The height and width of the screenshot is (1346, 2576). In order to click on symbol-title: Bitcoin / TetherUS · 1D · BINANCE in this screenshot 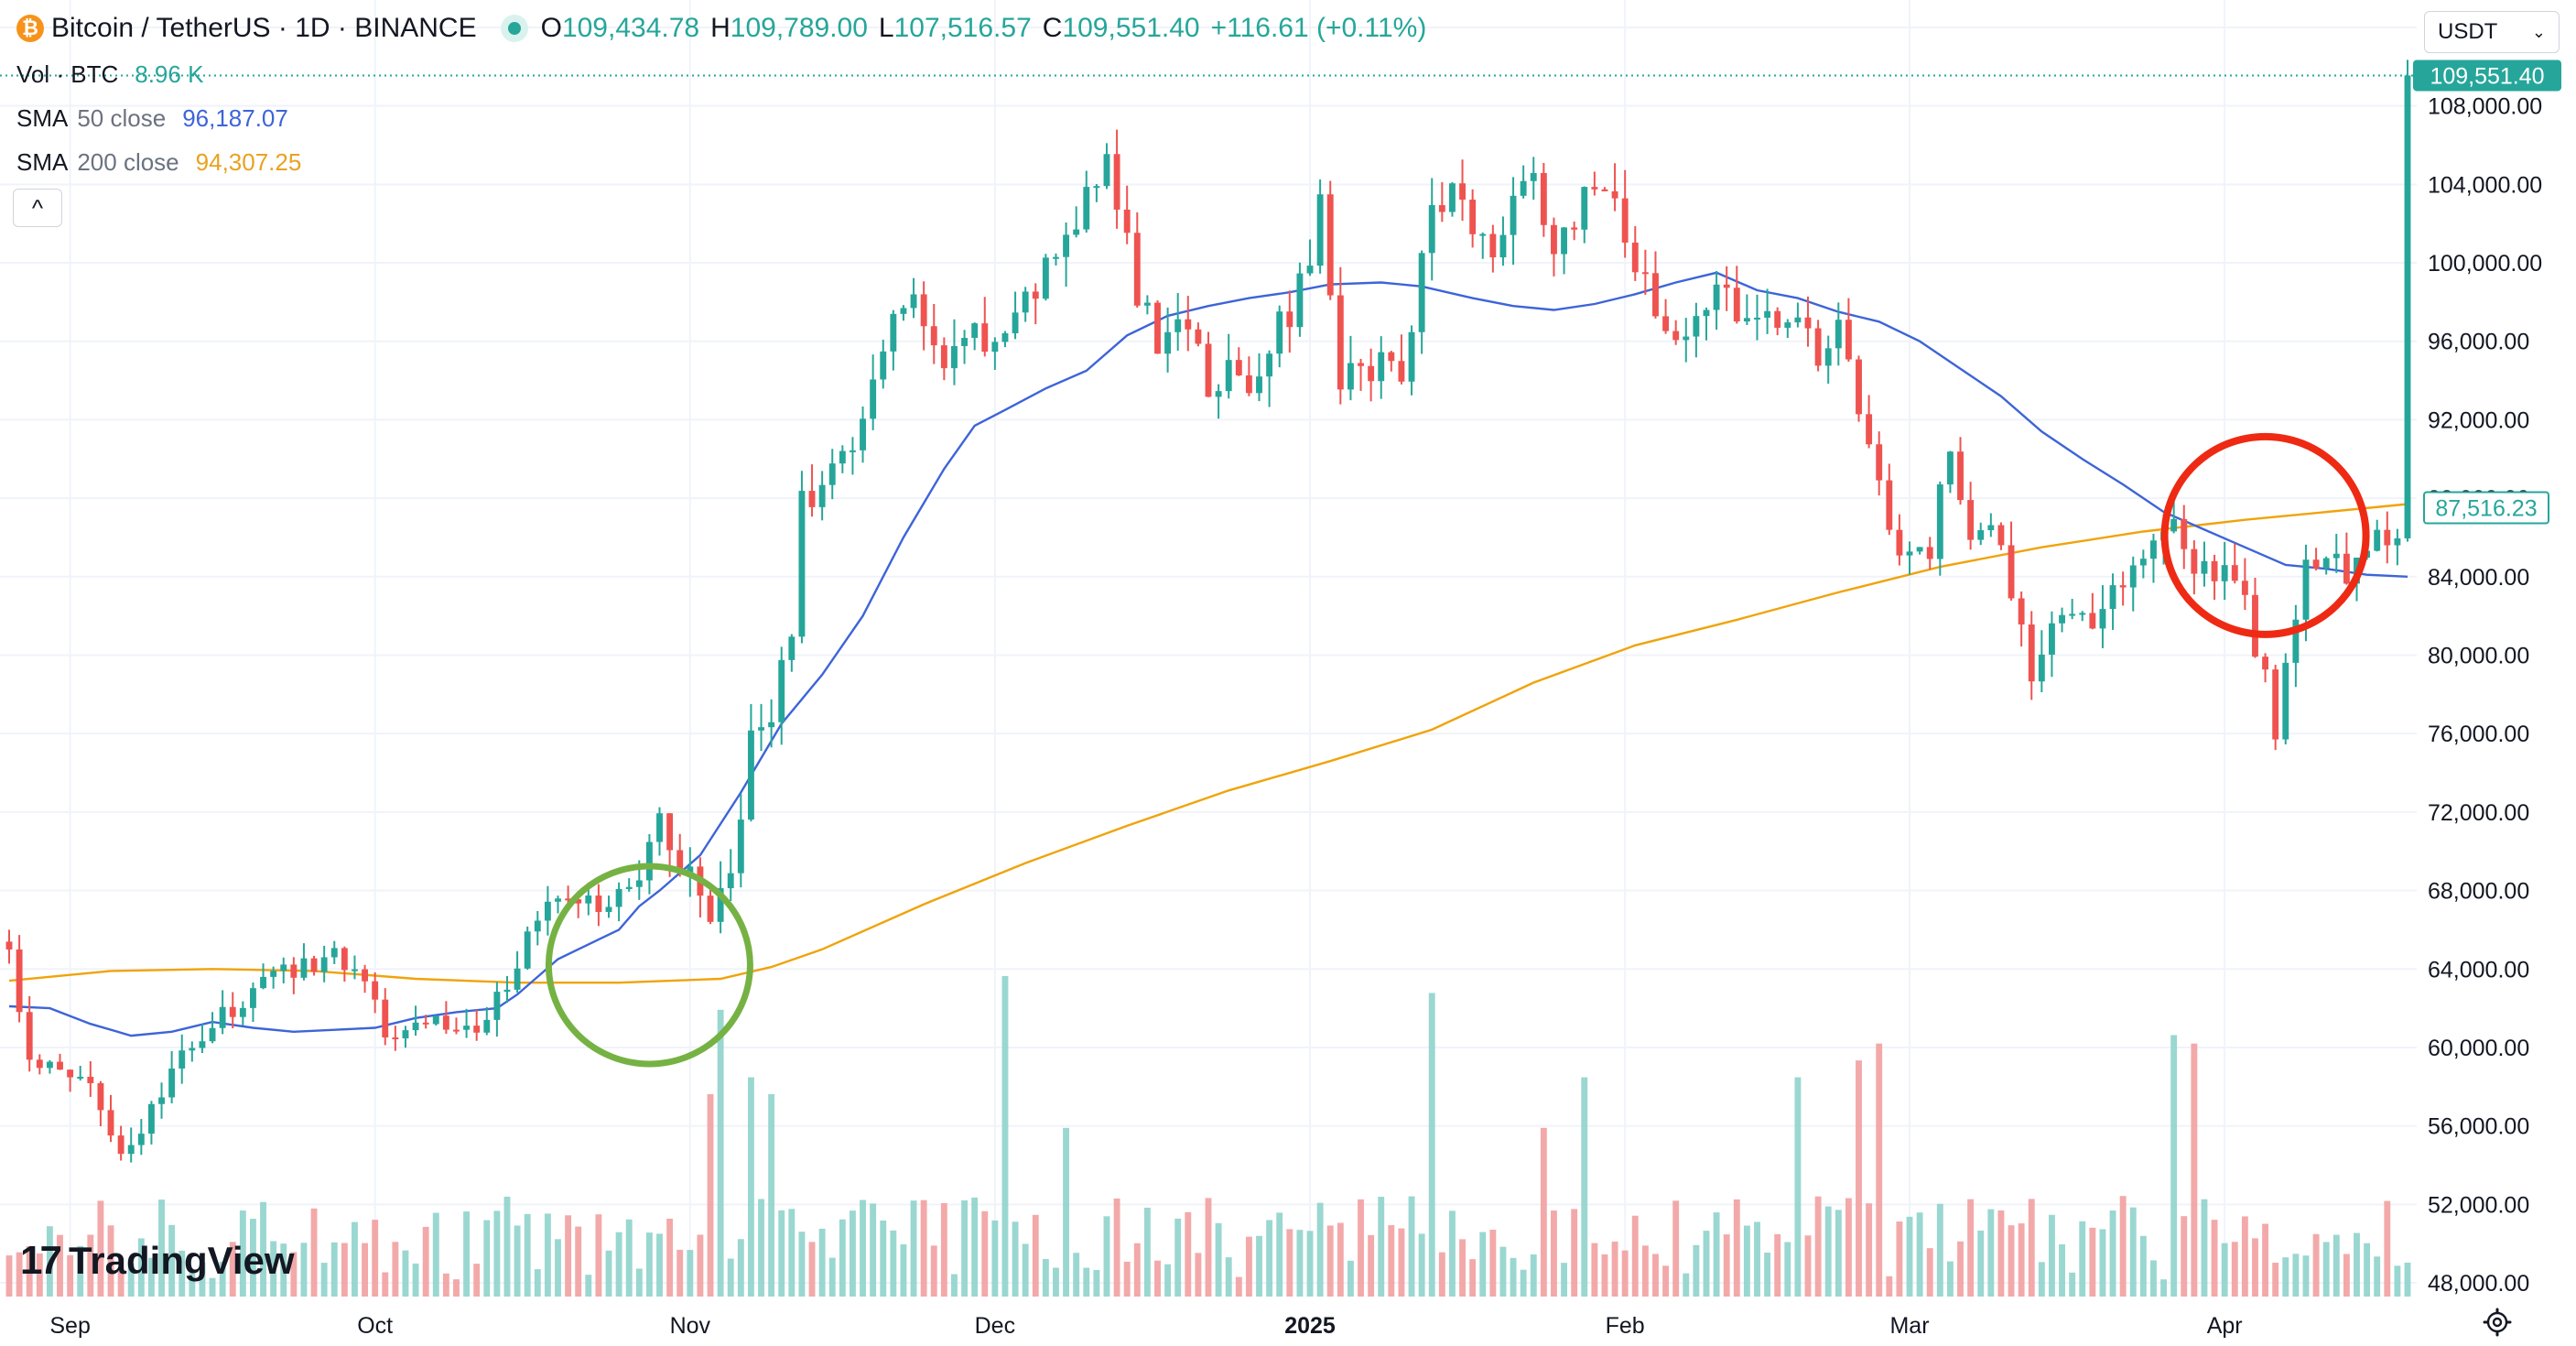, I will do `click(264, 28)`.